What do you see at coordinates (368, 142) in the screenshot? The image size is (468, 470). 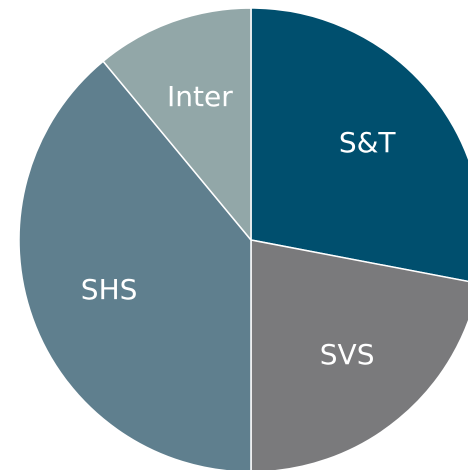 I see `slice-label: S&T` at bounding box center [368, 142].